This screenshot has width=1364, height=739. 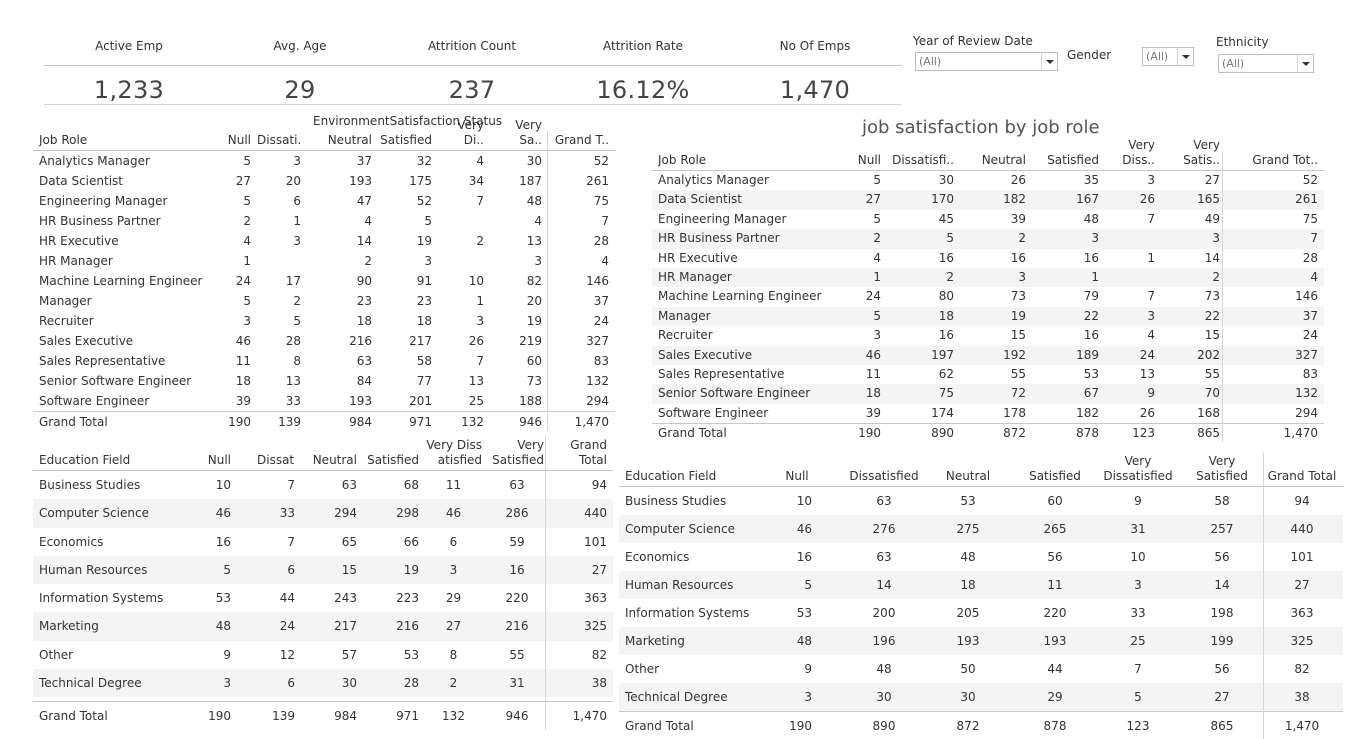 I want to click on column-header: Dissatis.., so click(x=276, y=460).